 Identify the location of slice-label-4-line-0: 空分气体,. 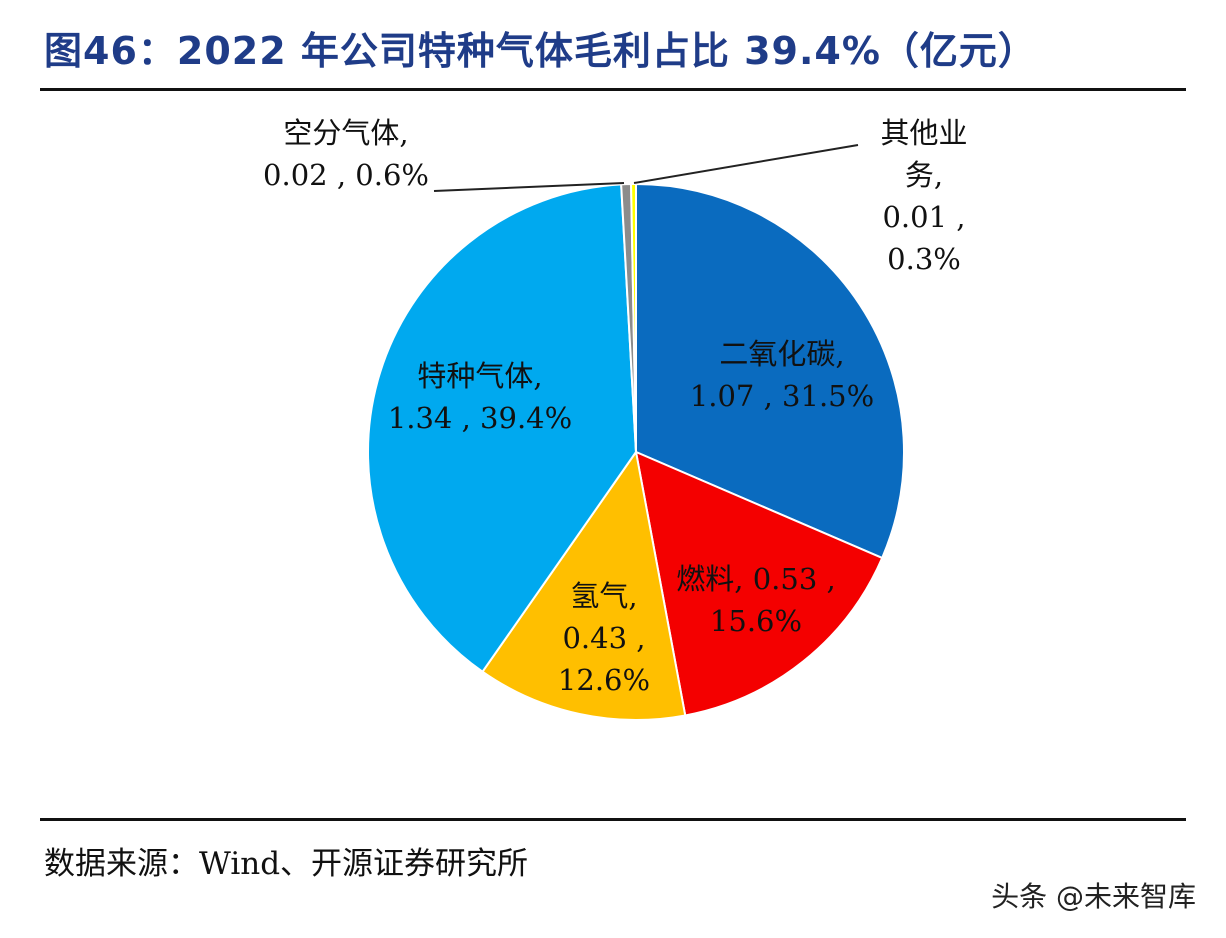
(345, 133).